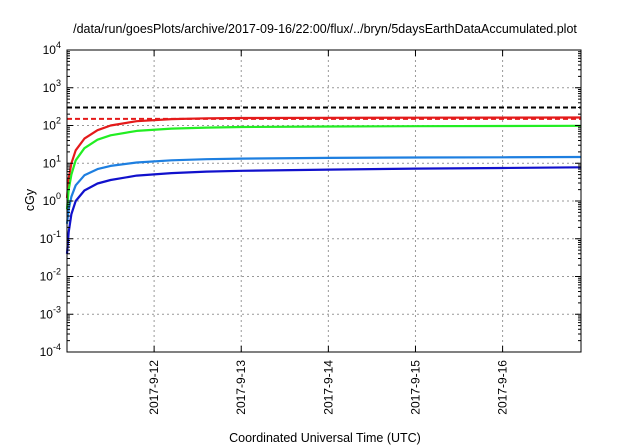 The width and height of the screenshot is (640, 448). Describe the element at coordinates (52, 124) in the screenshot. I see `y-tick-label: 10²` at that location.